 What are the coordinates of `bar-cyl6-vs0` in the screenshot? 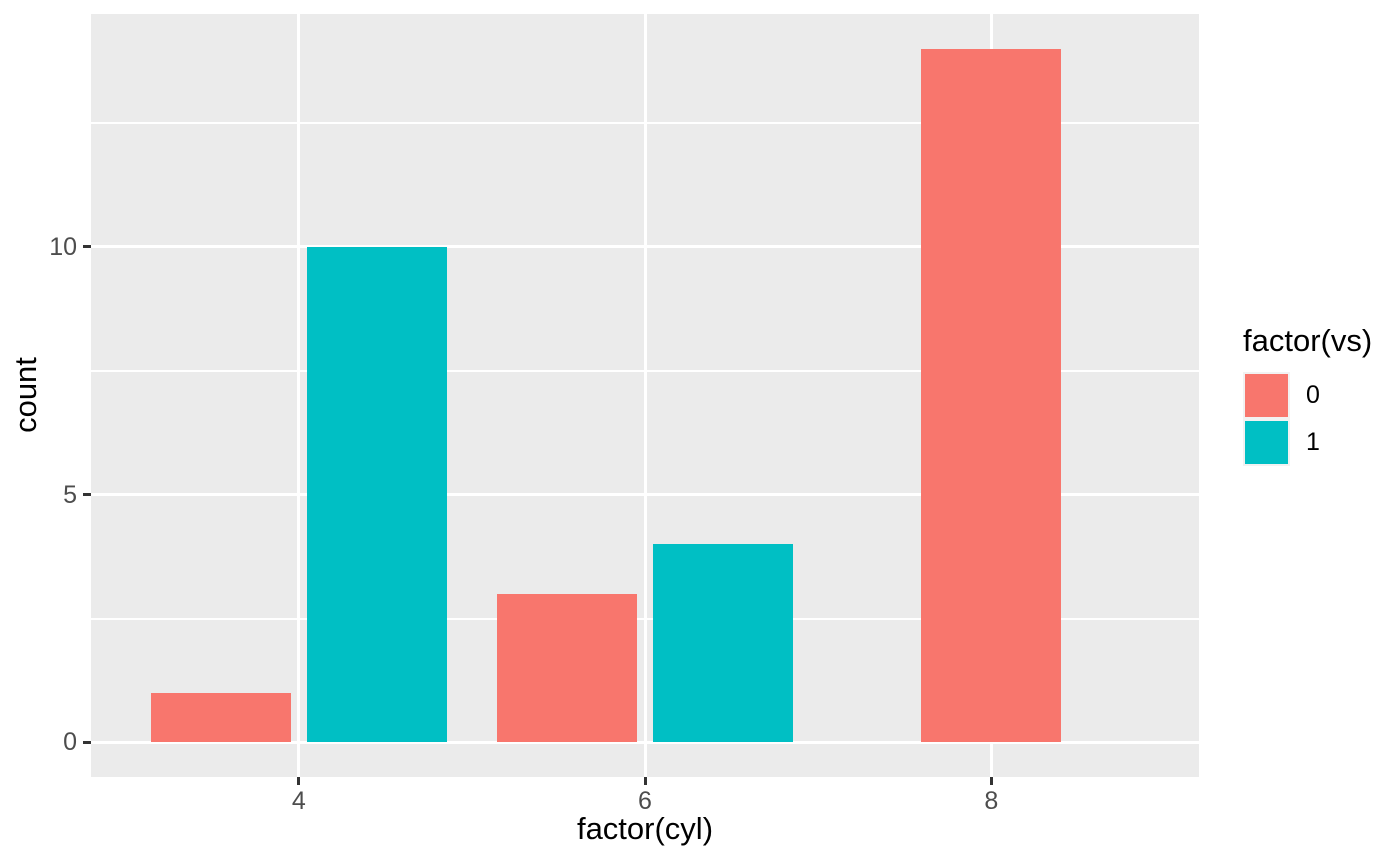 It's located at (567, 668).